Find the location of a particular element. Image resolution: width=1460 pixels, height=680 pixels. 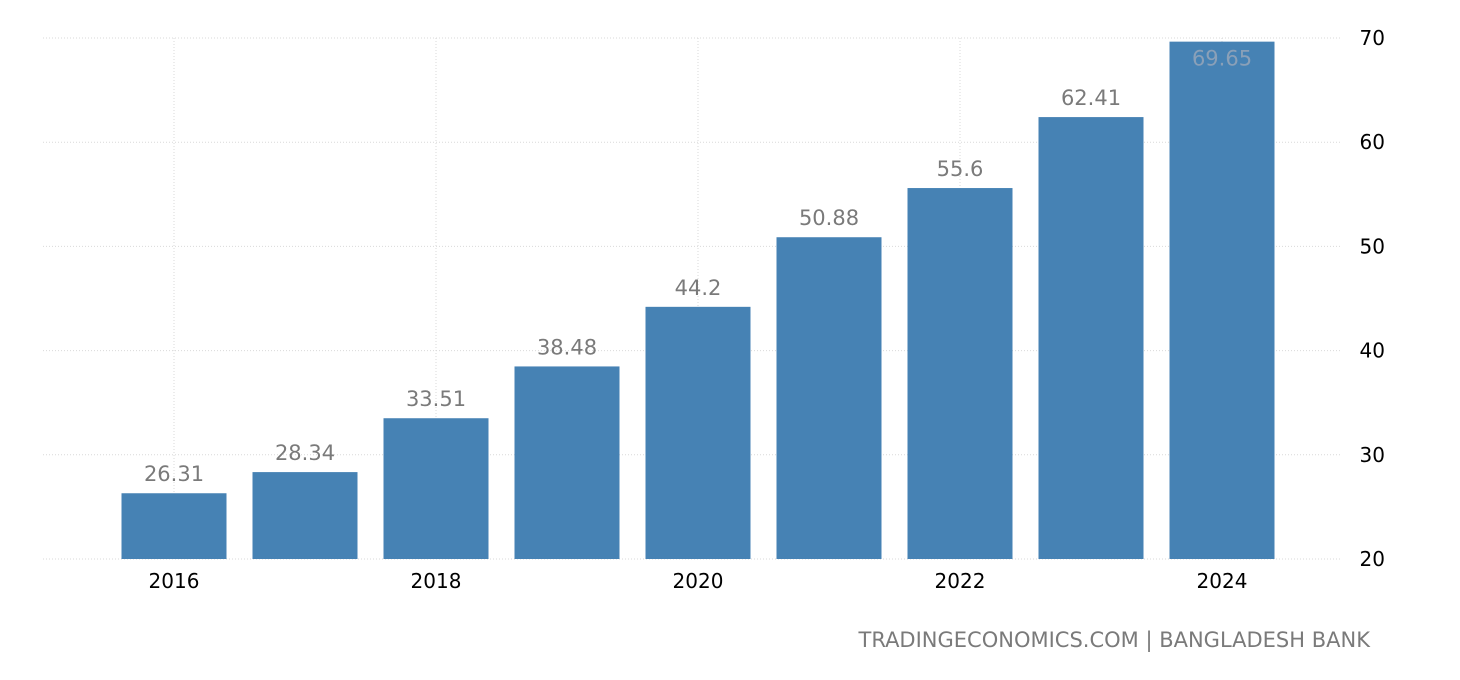

x-tick-label: 2024 is located at coordinates (1222, 581).